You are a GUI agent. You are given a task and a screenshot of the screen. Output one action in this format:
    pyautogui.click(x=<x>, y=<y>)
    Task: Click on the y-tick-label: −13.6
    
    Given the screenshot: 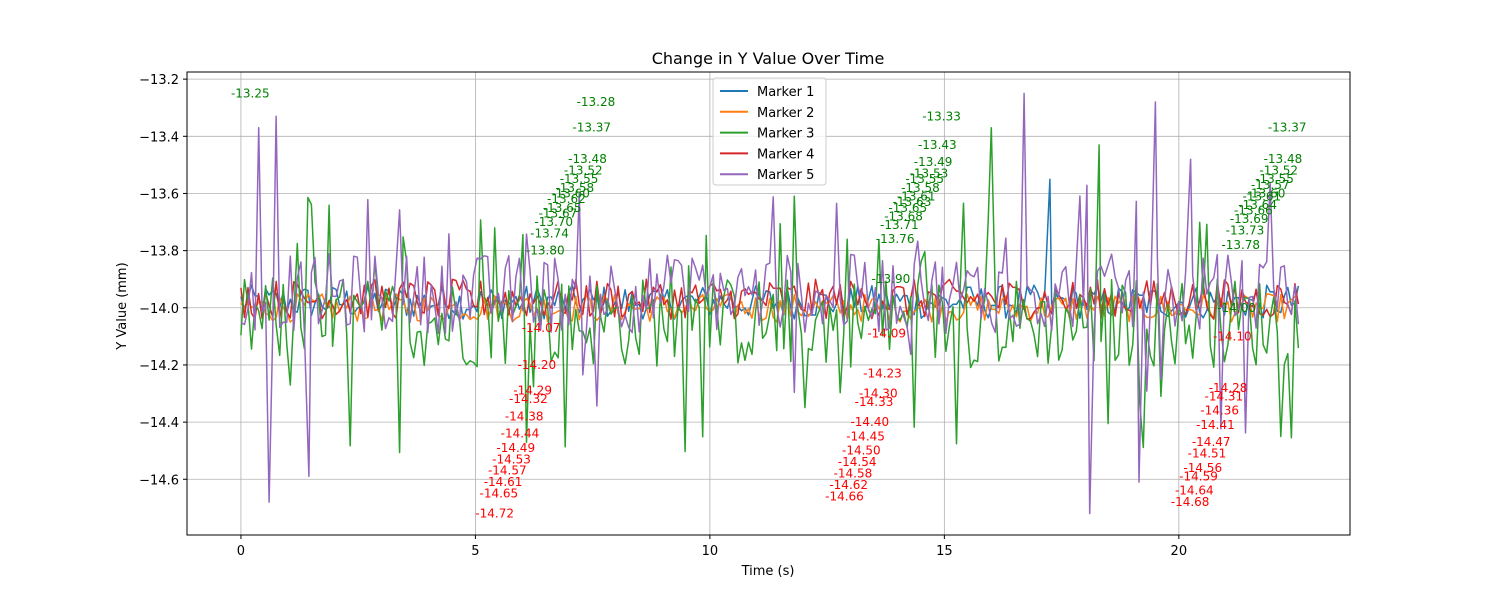 What is the action you would take?
    pyautogui.click(x=159, y=194)
    